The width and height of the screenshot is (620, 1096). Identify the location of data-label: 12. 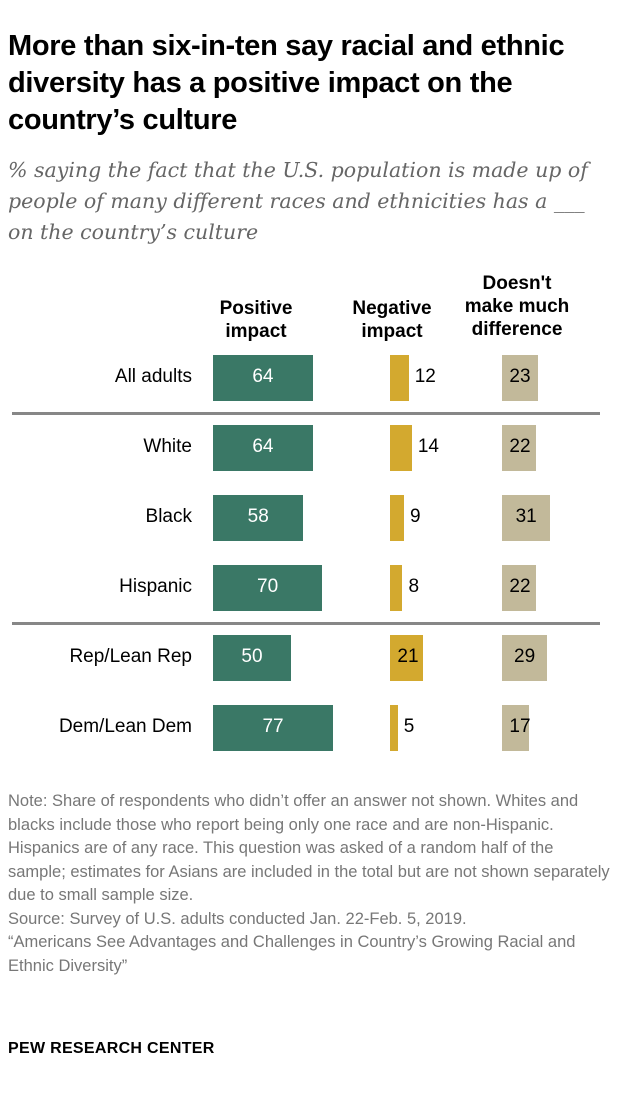
(425, 376).